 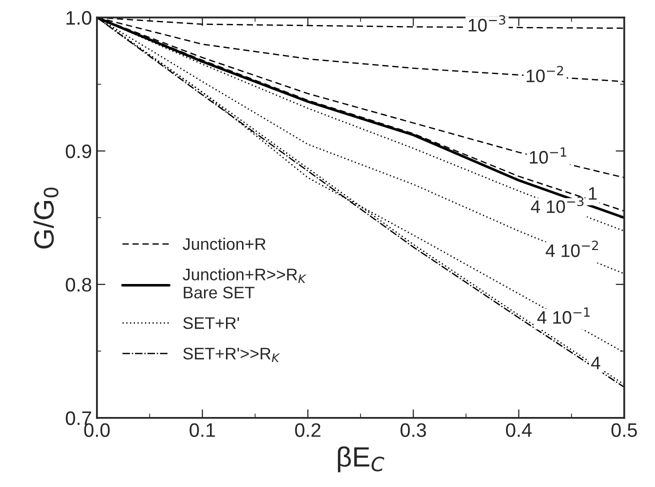 What do you see at coordinates (307, 430) in the screenshot?
I see `x-tick-label: 0.2` at bounding box center [307, 430].